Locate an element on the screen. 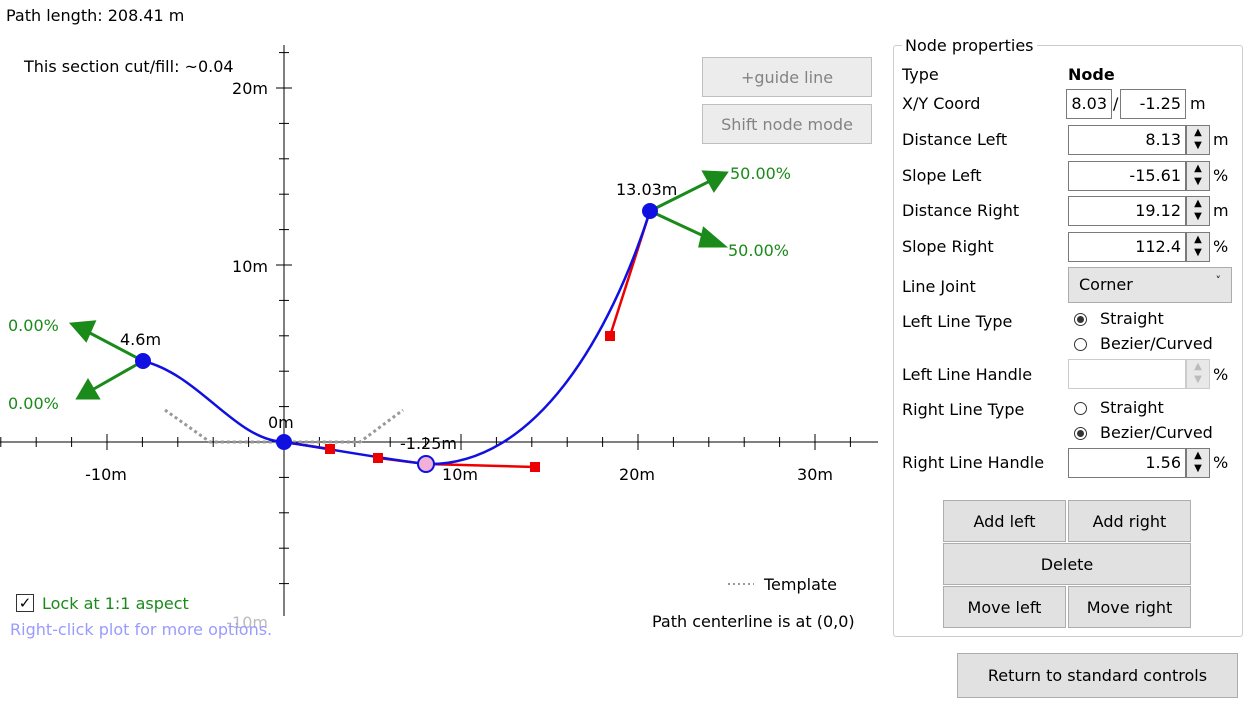 The width and height of the screenshot is (1250, 716). field-label: Distance Left is located at coordinates (955, 139).